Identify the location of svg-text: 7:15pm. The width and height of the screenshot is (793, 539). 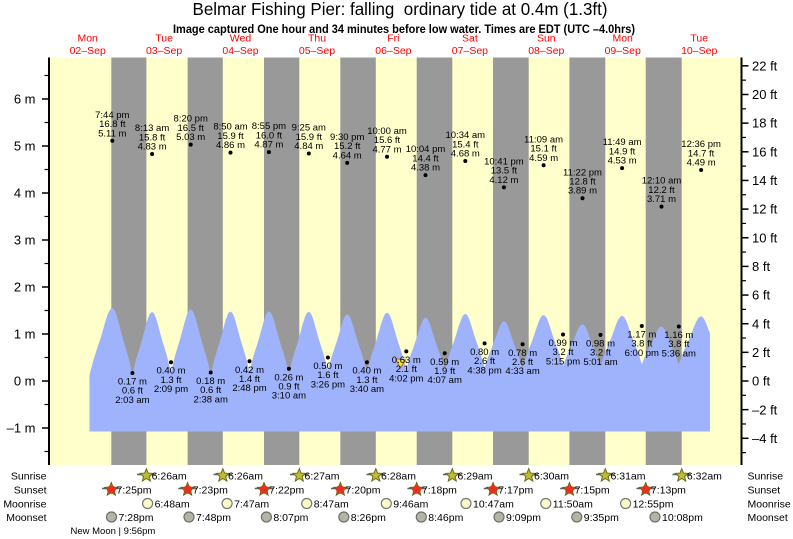
(592, 491).